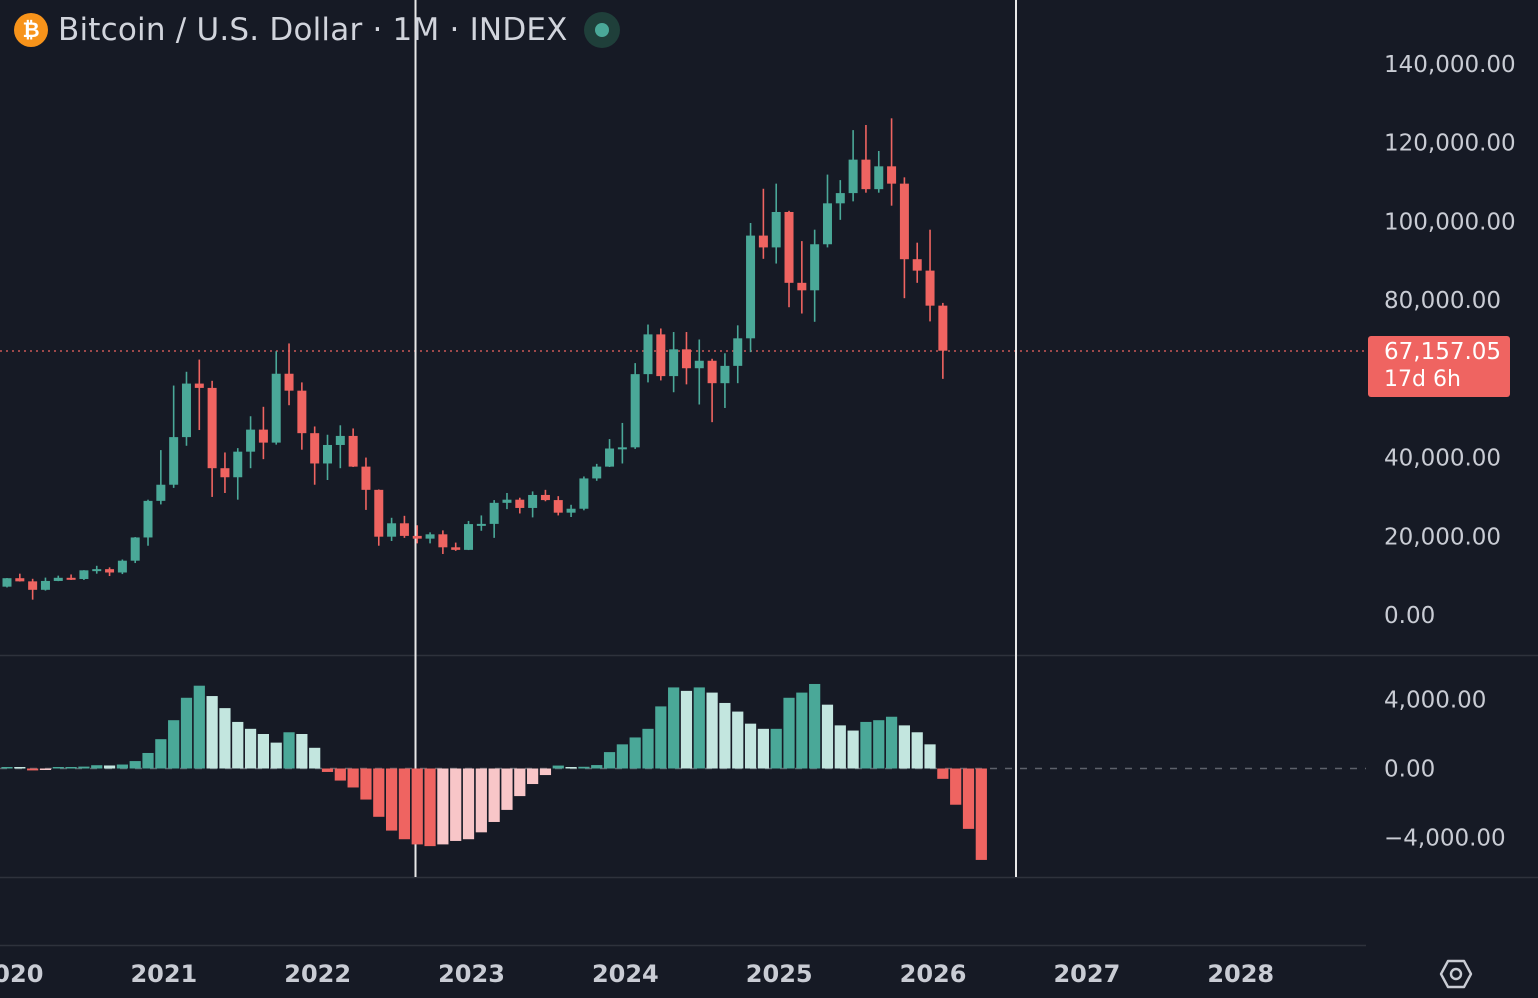 This screenshot has height=998, width=1538. I want to click on symbol-title: Bitcoin / U.S. Dollar · 1M · INDEX, so click(313, 30).